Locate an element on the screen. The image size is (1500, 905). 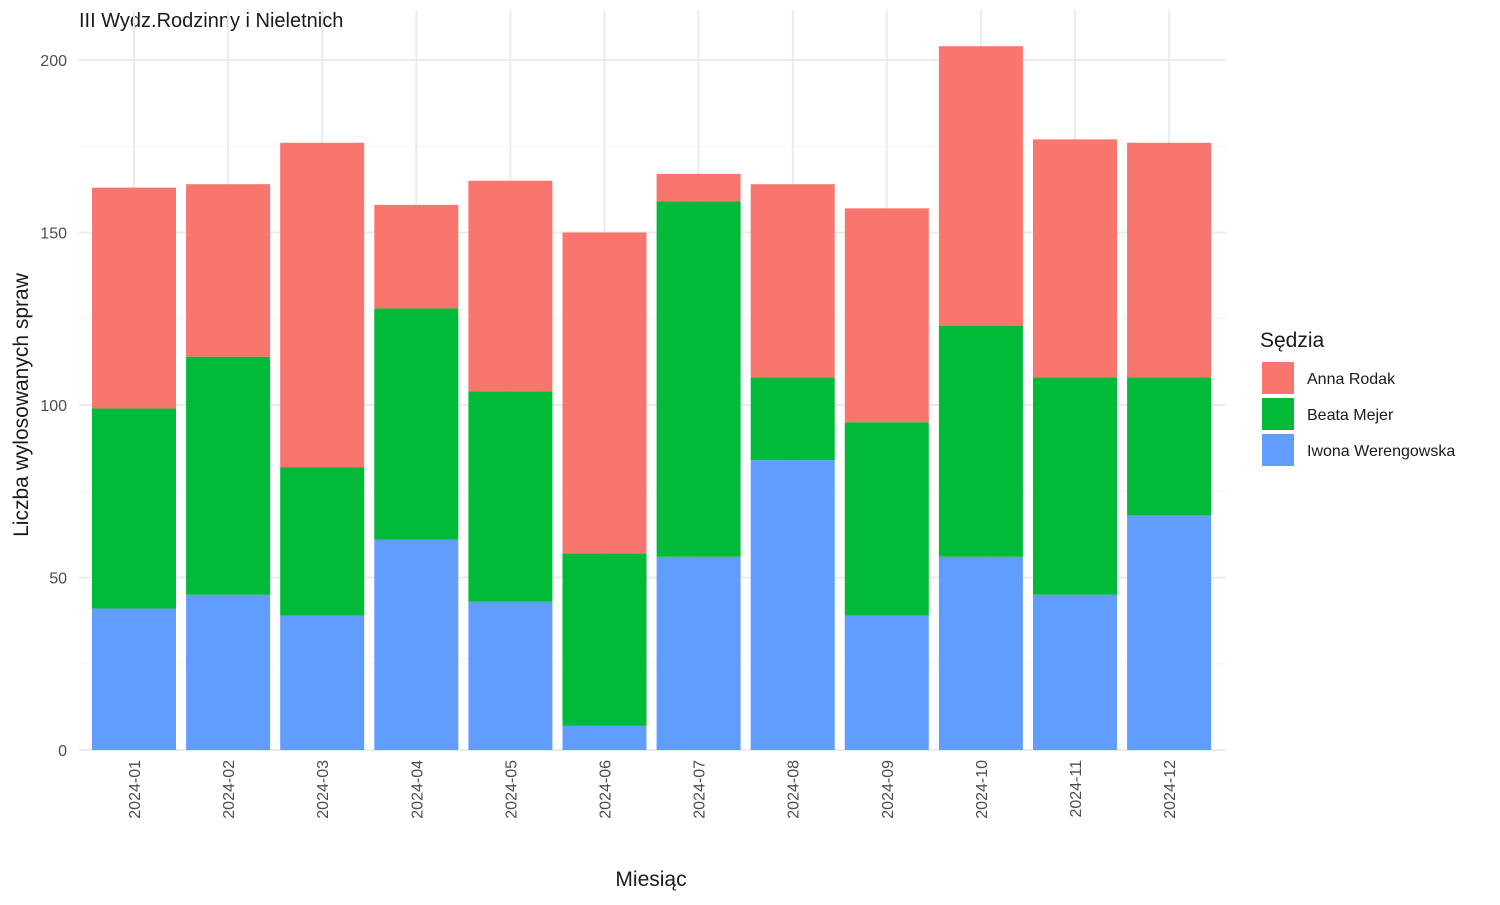
x-tick-label: 2024-12 is located at coordinates (1170, 789).